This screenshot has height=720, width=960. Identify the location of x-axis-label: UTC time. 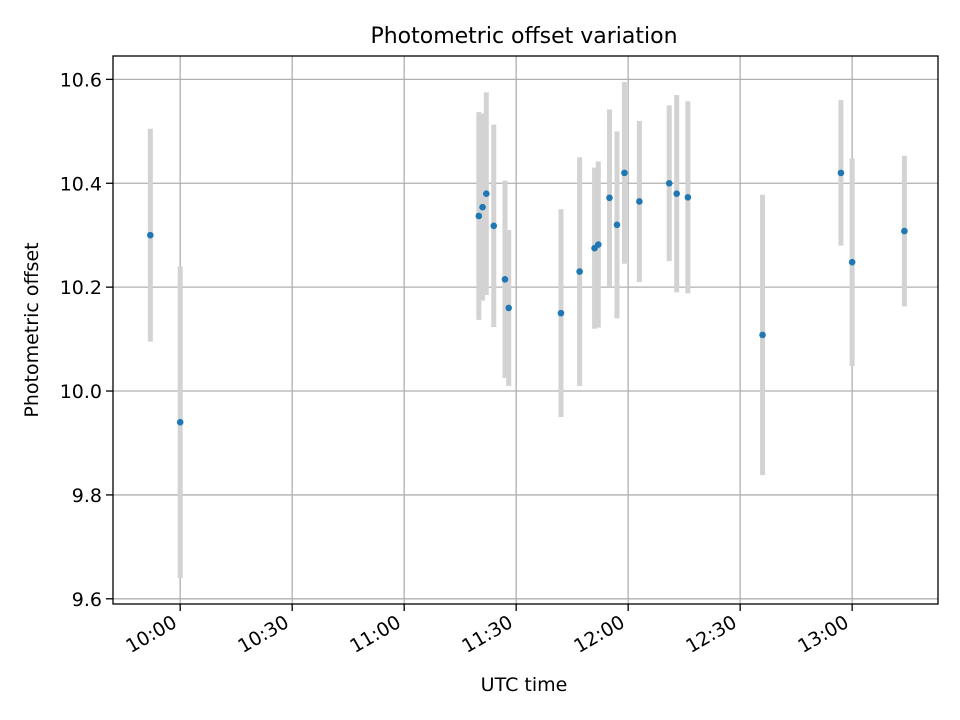
(524, 685).